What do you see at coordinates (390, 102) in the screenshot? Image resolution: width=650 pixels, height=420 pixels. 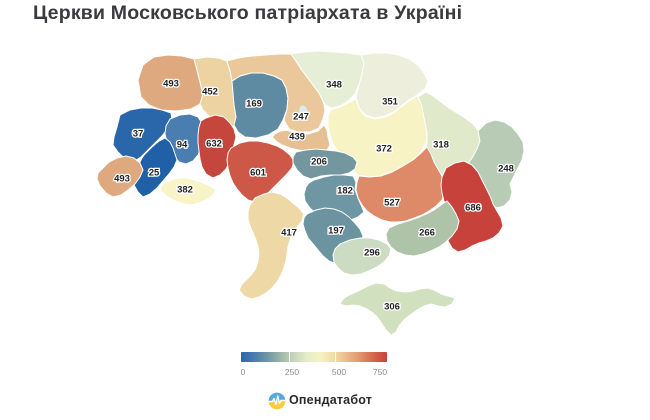 I see `region-value-label: 351` at bounding box center [390, 102].